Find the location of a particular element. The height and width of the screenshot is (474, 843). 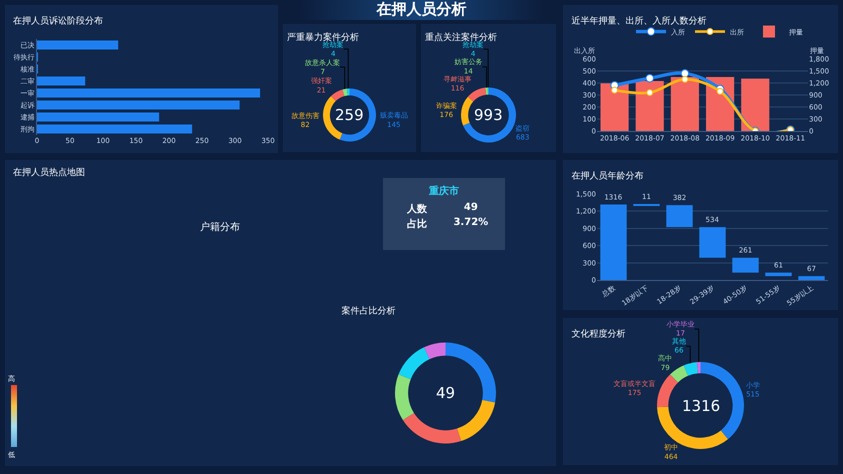

chart-title: 在押人员诉讼阶段分布 is located at coordinates (58, 20).